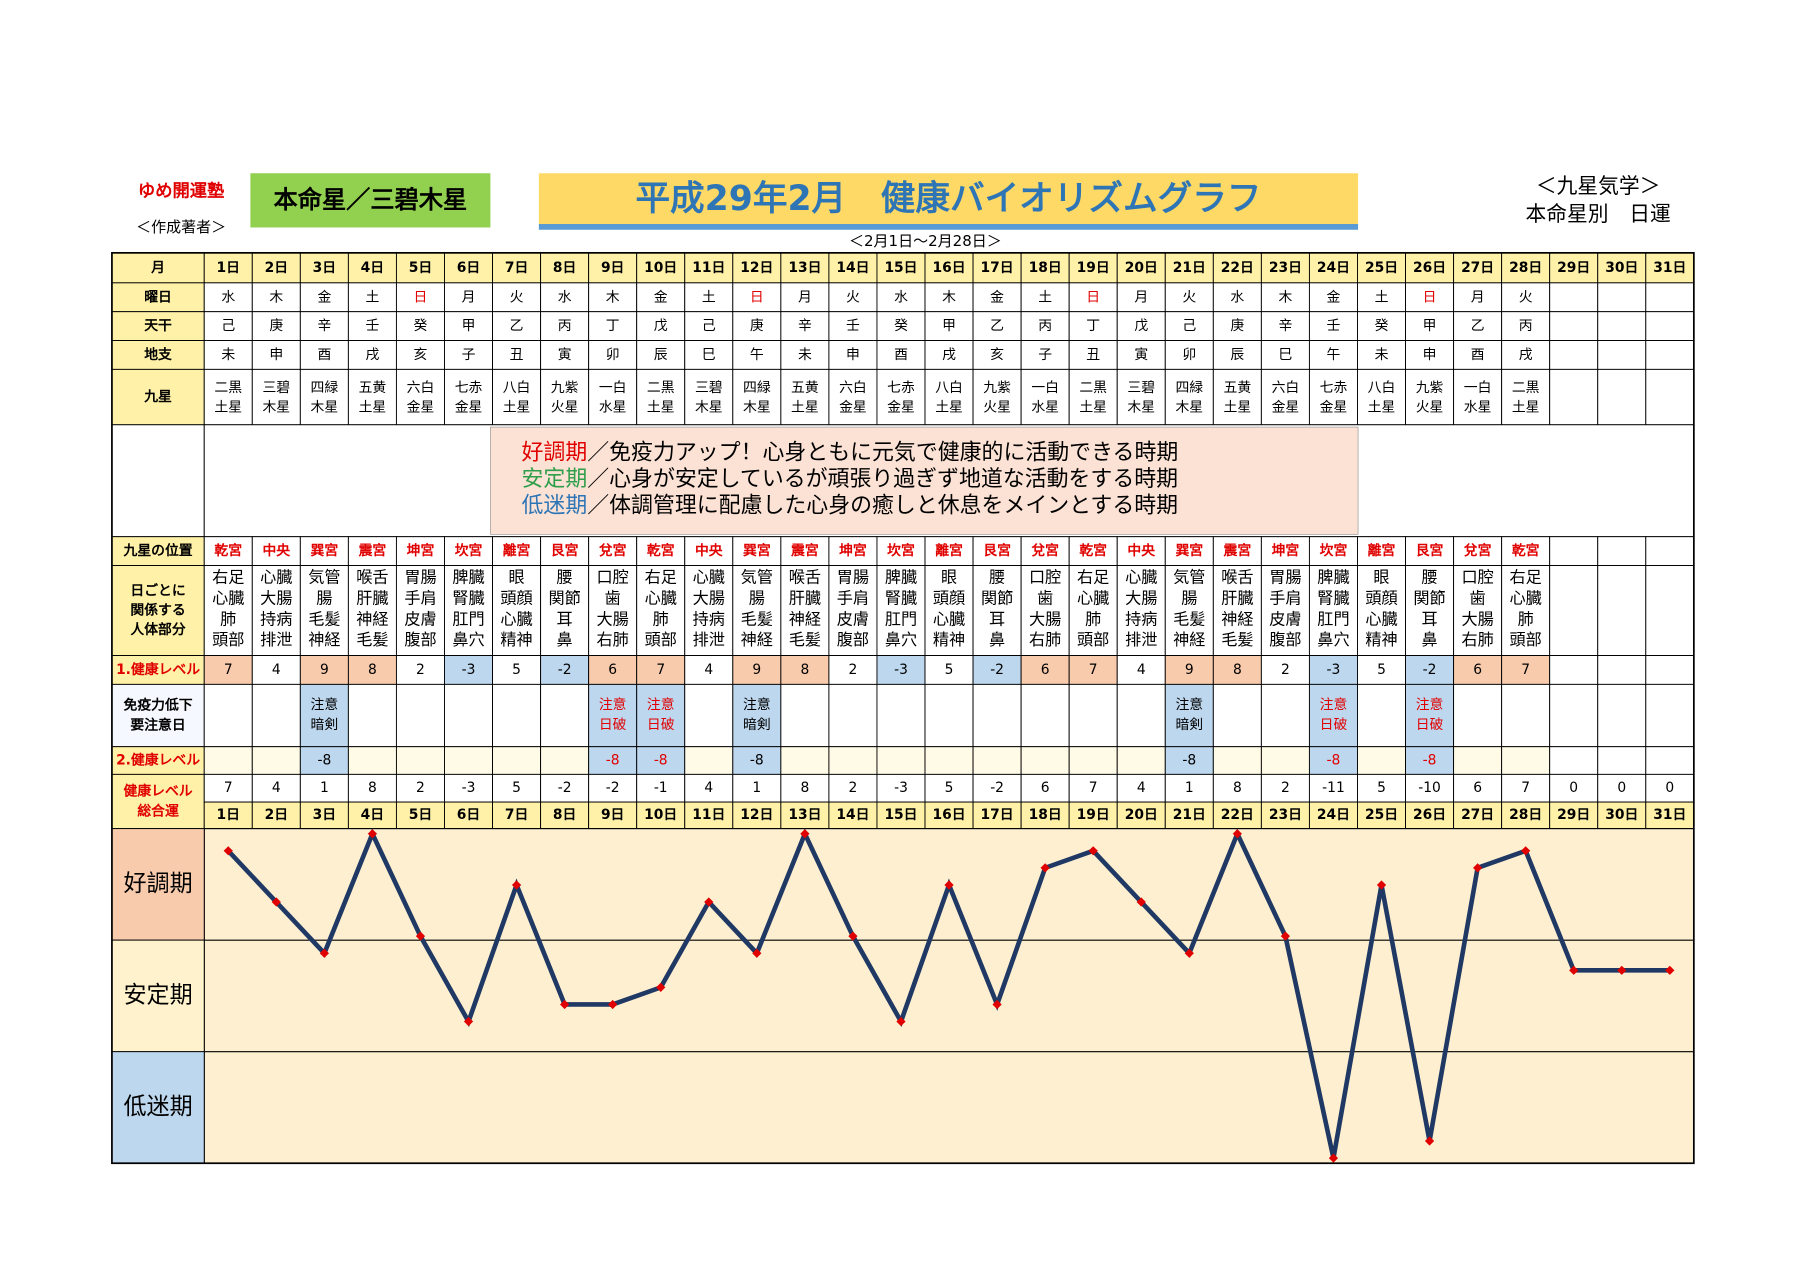 The image size is (1800, 1273). Describe the element at coordinates (1189, 670) in the screenshot. I see `level1: 9` at that location.